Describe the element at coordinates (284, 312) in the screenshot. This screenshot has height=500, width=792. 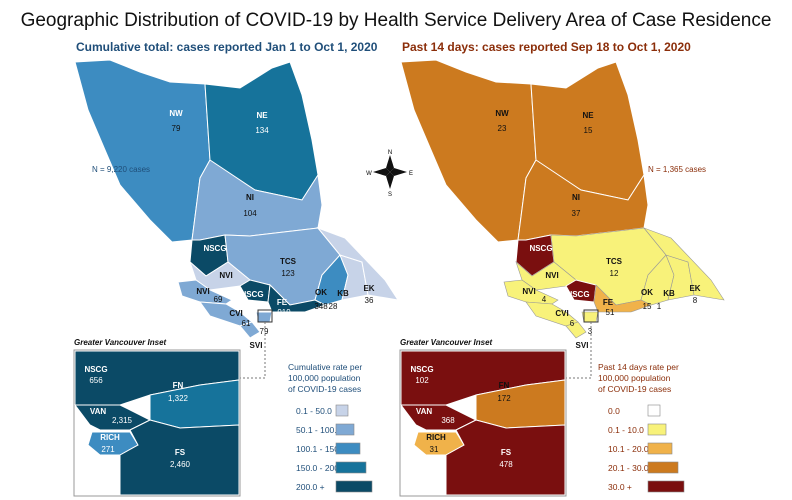
I see `left-value-fe: 919` at that location.